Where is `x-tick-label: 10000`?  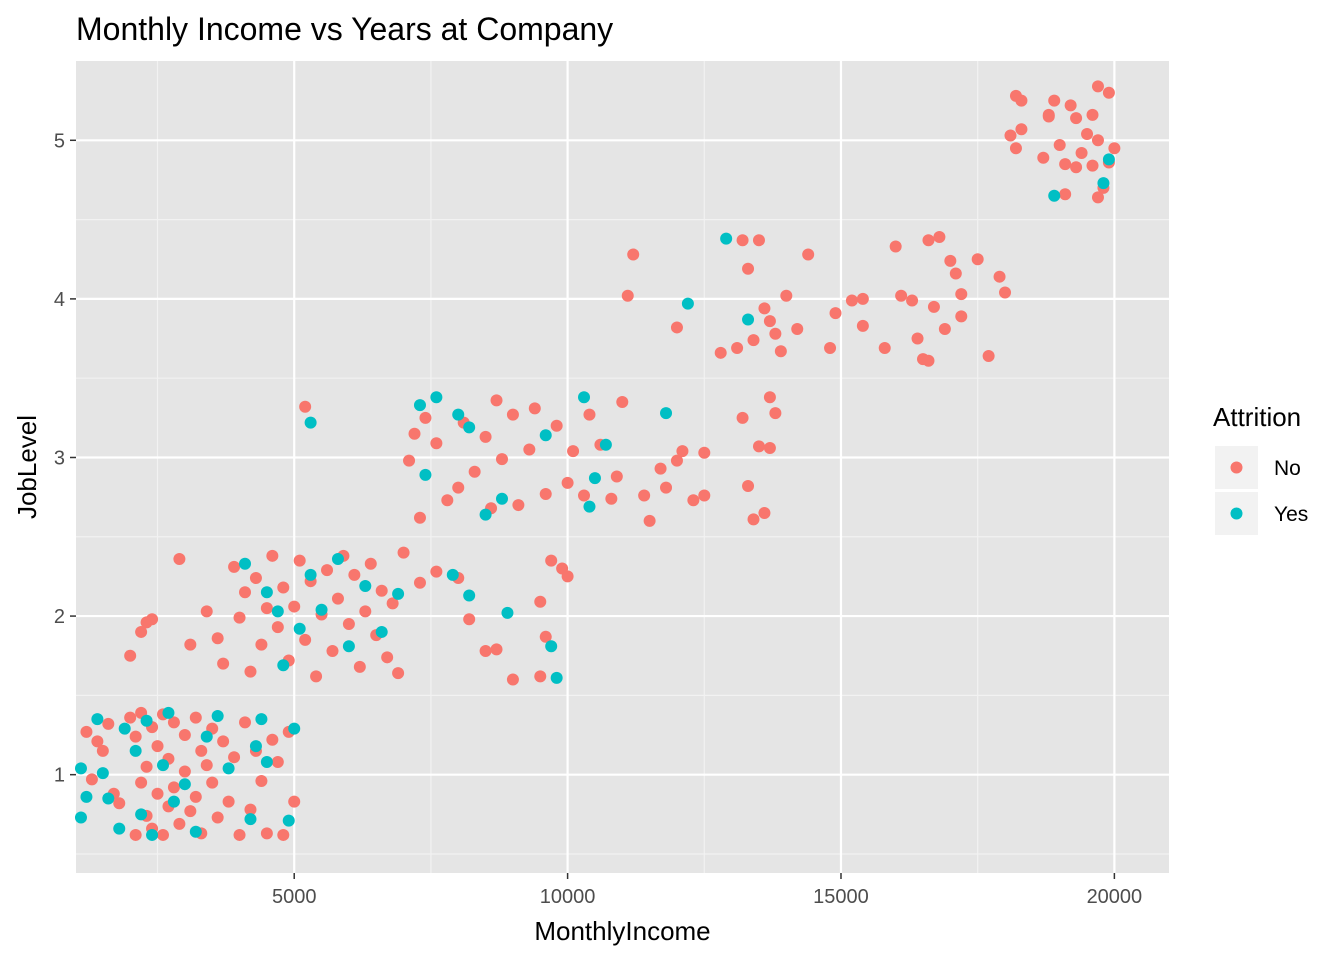
x-tick-label: 10000 is located at coordinates (568, 897).